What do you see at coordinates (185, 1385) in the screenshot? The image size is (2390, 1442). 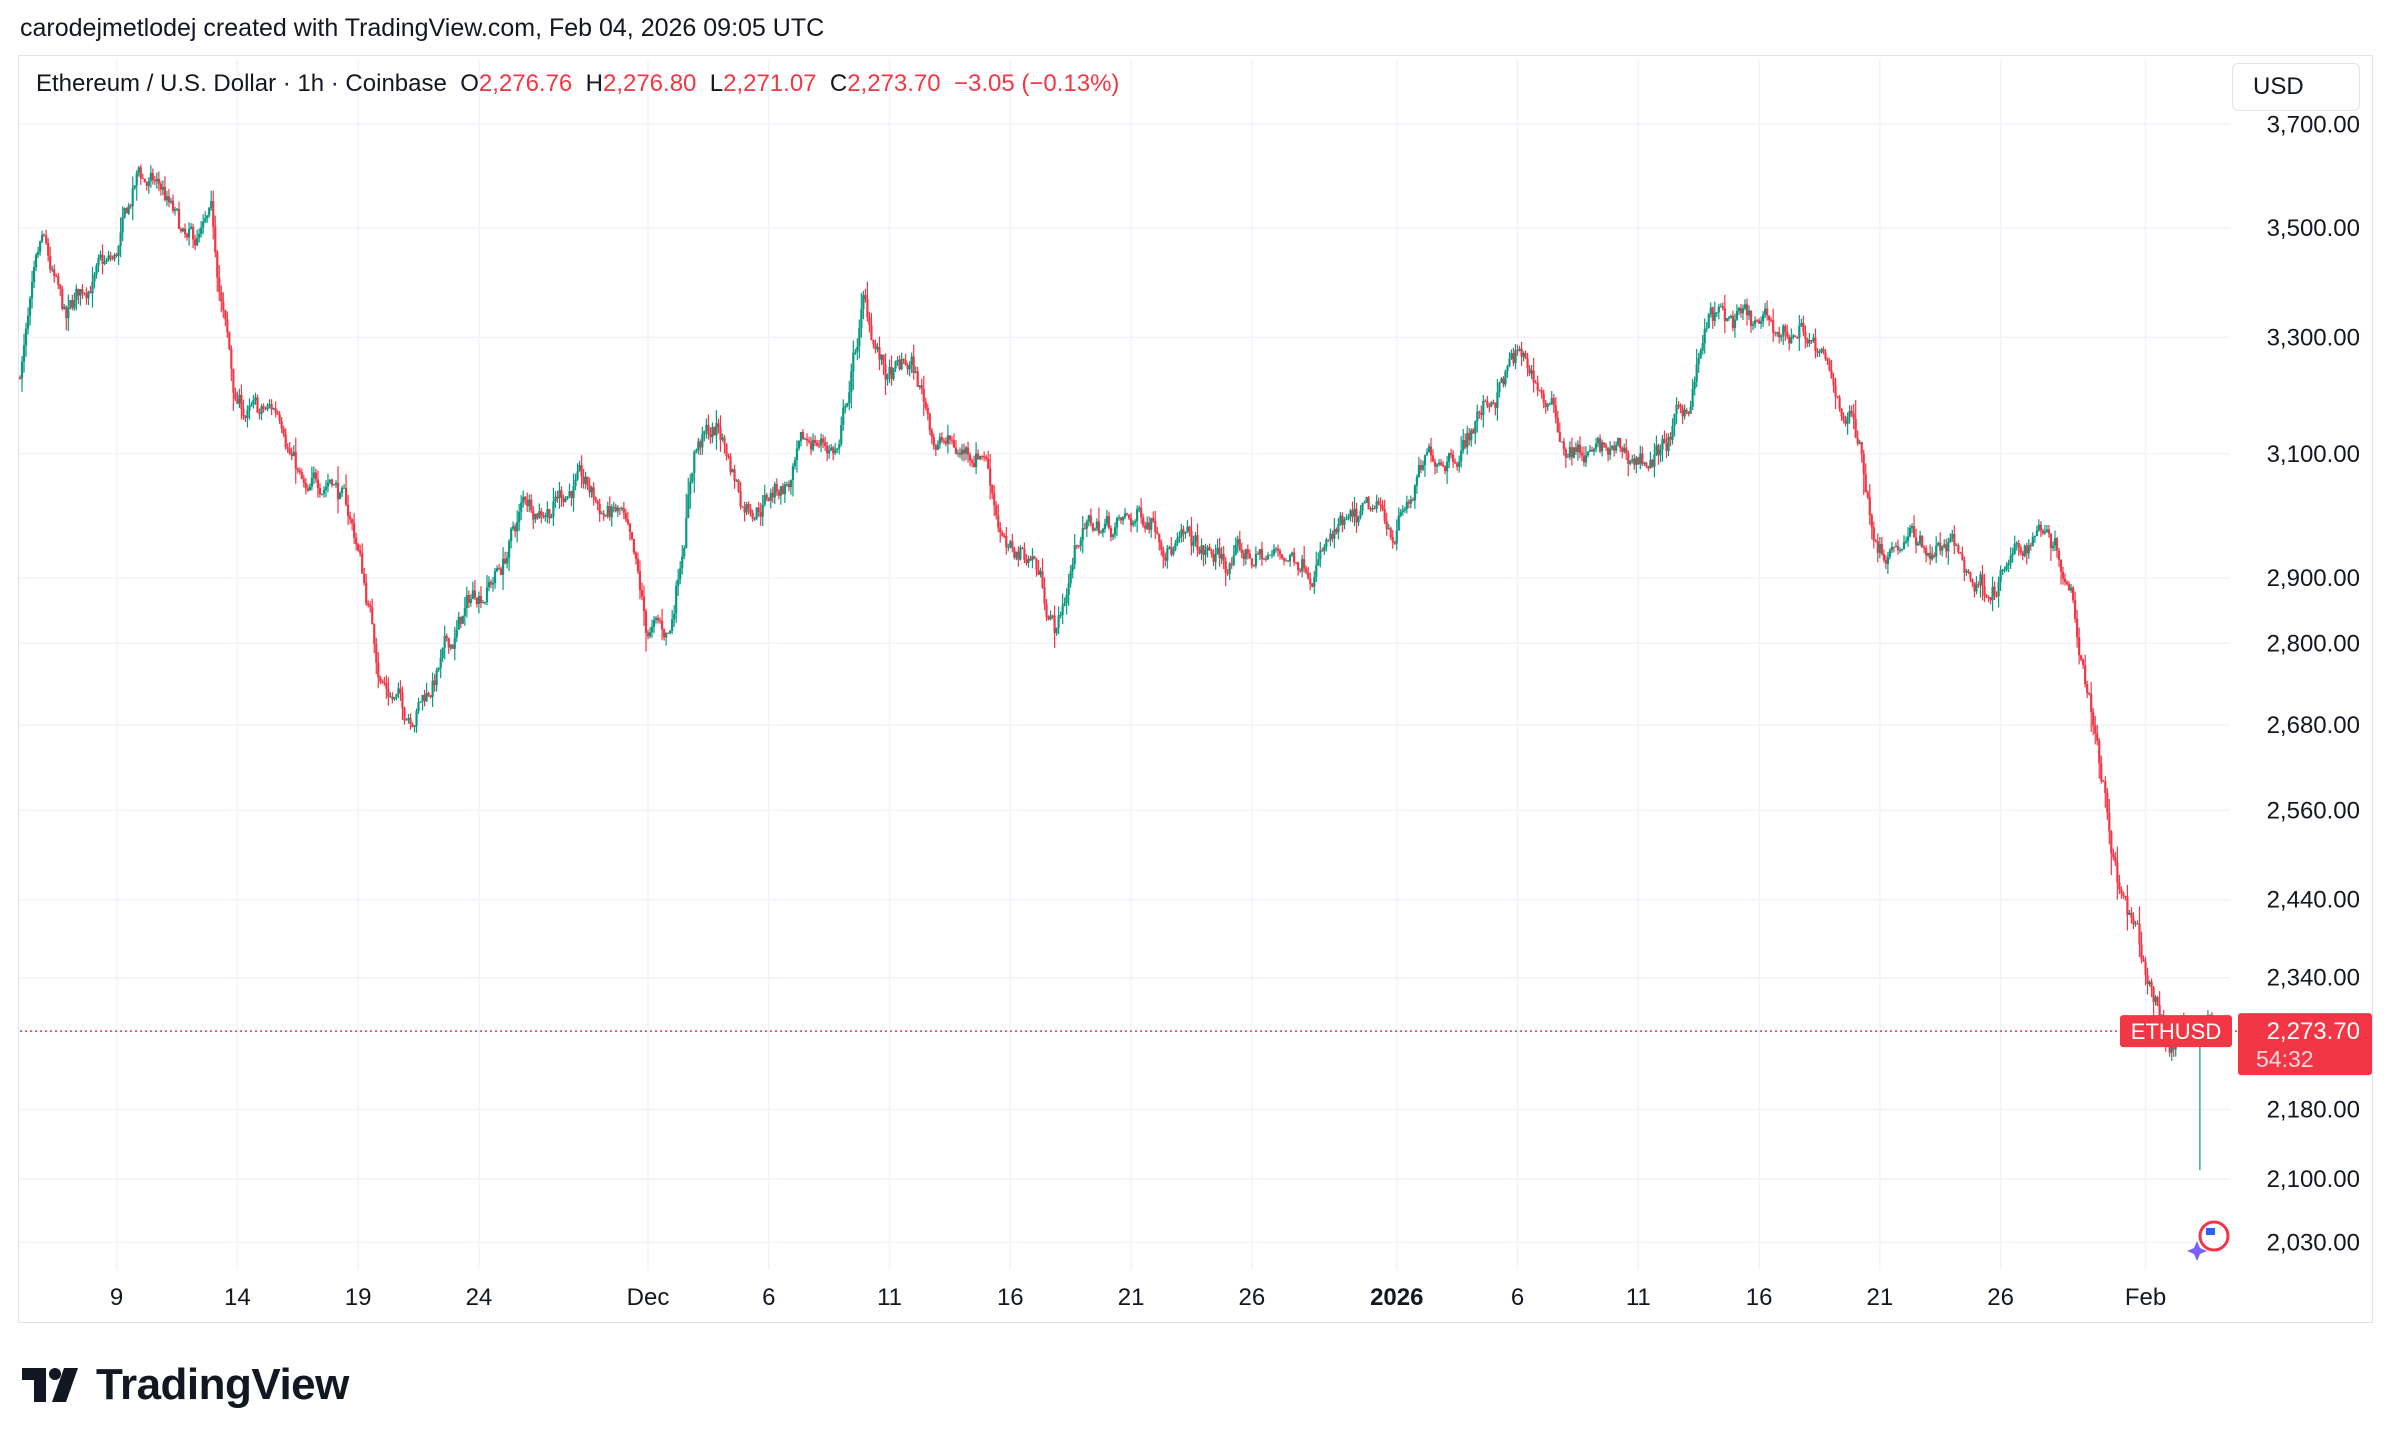 I see `tradingview-logo: TradingView` at bounding box center [185, 1385].